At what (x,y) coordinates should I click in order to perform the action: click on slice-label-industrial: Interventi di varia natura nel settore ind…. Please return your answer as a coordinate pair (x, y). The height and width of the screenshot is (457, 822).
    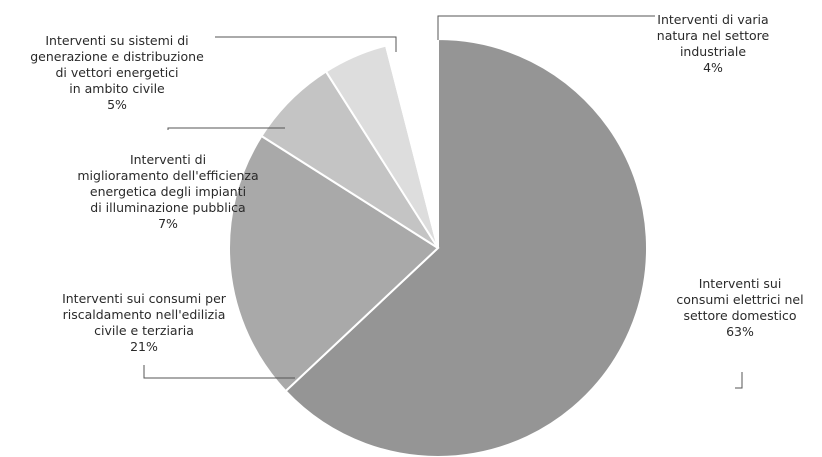
    Looking at the image, I should click on (713, 43).